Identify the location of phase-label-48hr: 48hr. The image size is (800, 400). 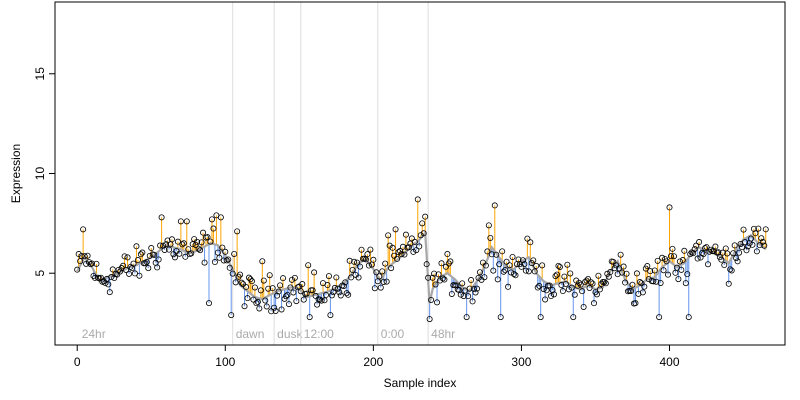
(443, 334).